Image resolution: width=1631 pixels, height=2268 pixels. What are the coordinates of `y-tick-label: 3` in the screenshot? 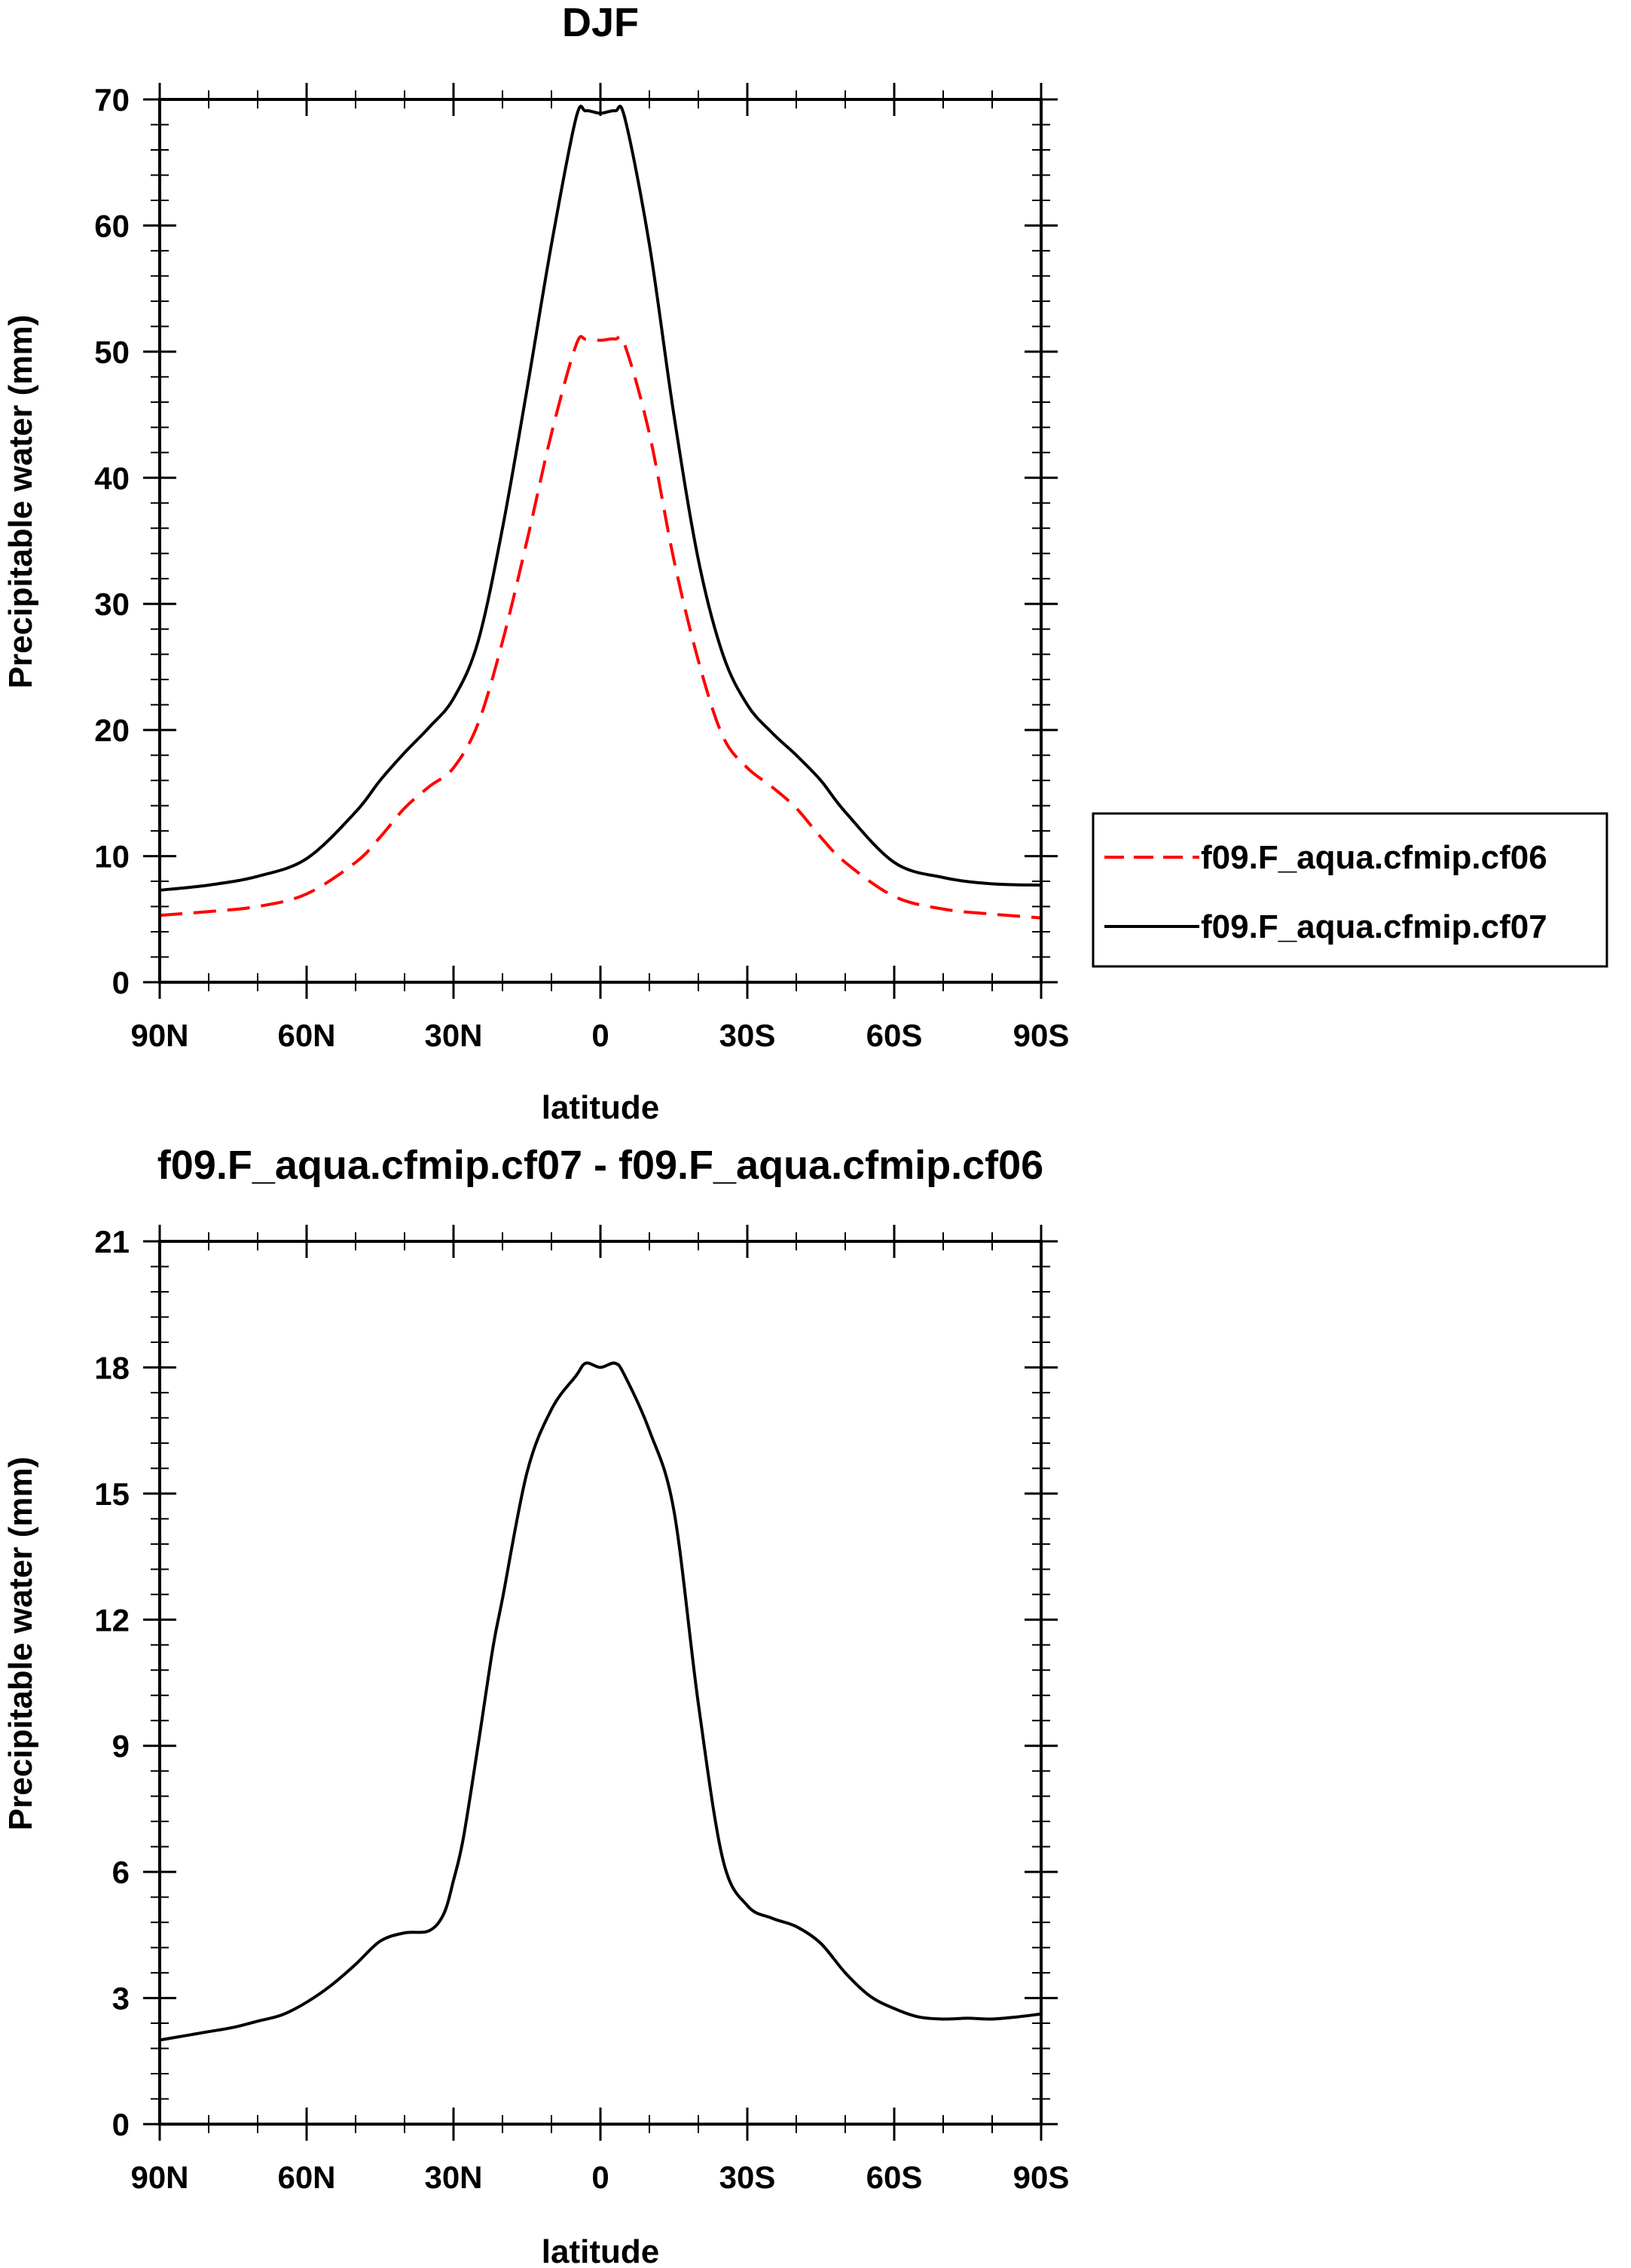 It's located at (121, 1998).